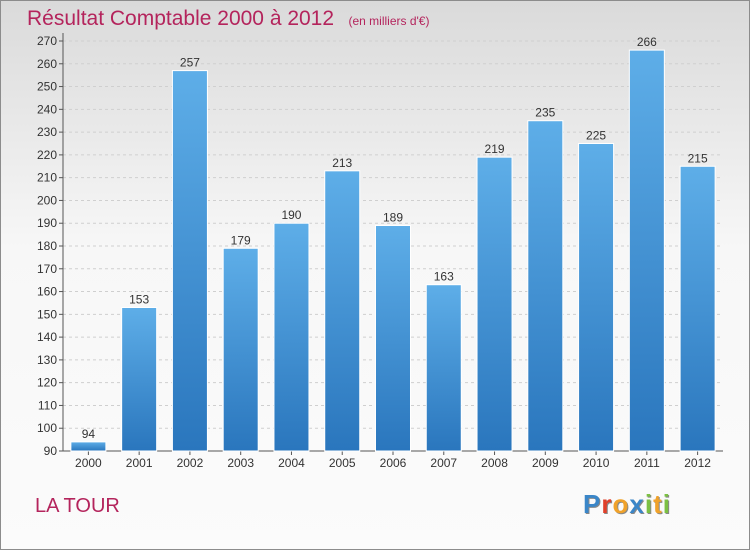  Describe the element at coordinates (181, 18) in the screenshot. I see `chart-title: Résultat Comptable 2000 à 2012` at that location.